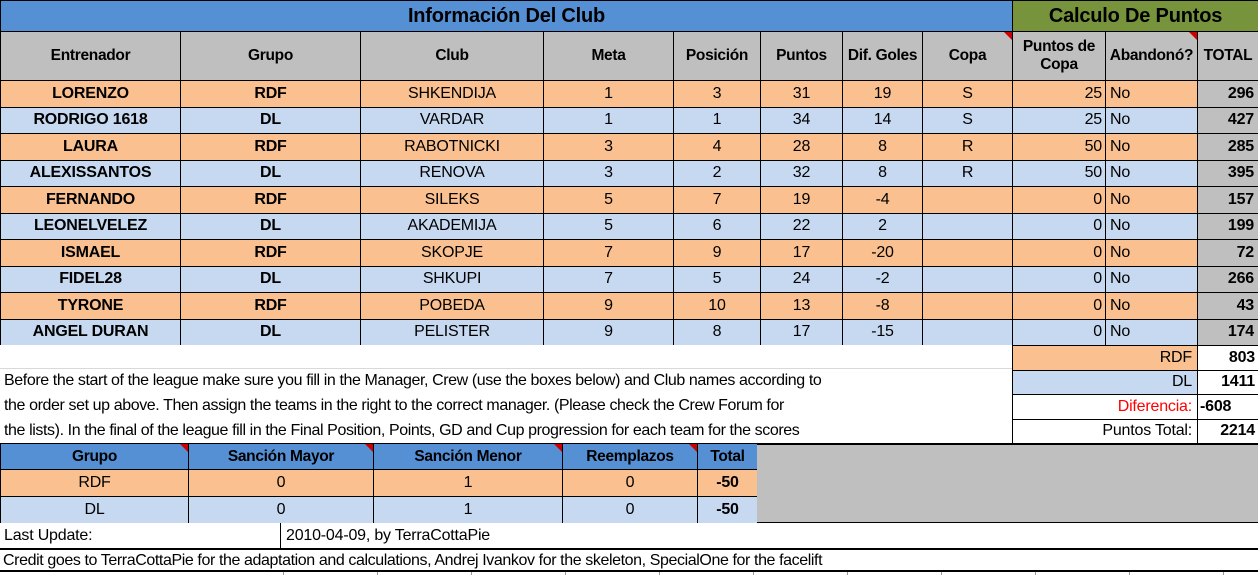 This screenshot has width=1258, height=575. Describe the element at coordinates (452, 332) in the screenshot. I see `cell-club: PELISTER` at that location.